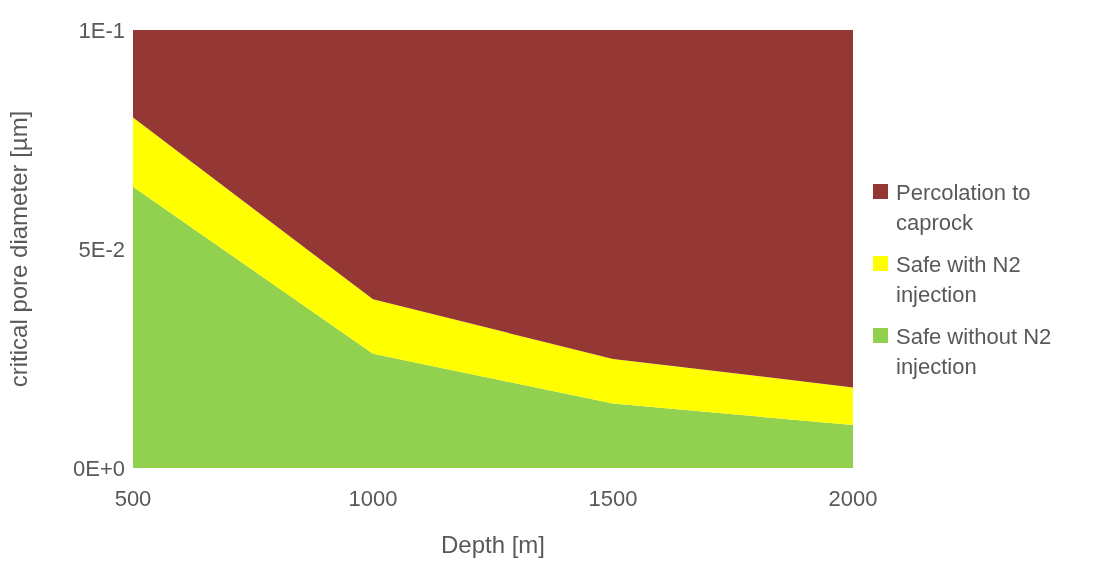 The height and width of the screenshot is (568, 1107). I want to click on x-tick-label: 1500, so click(613, 498).